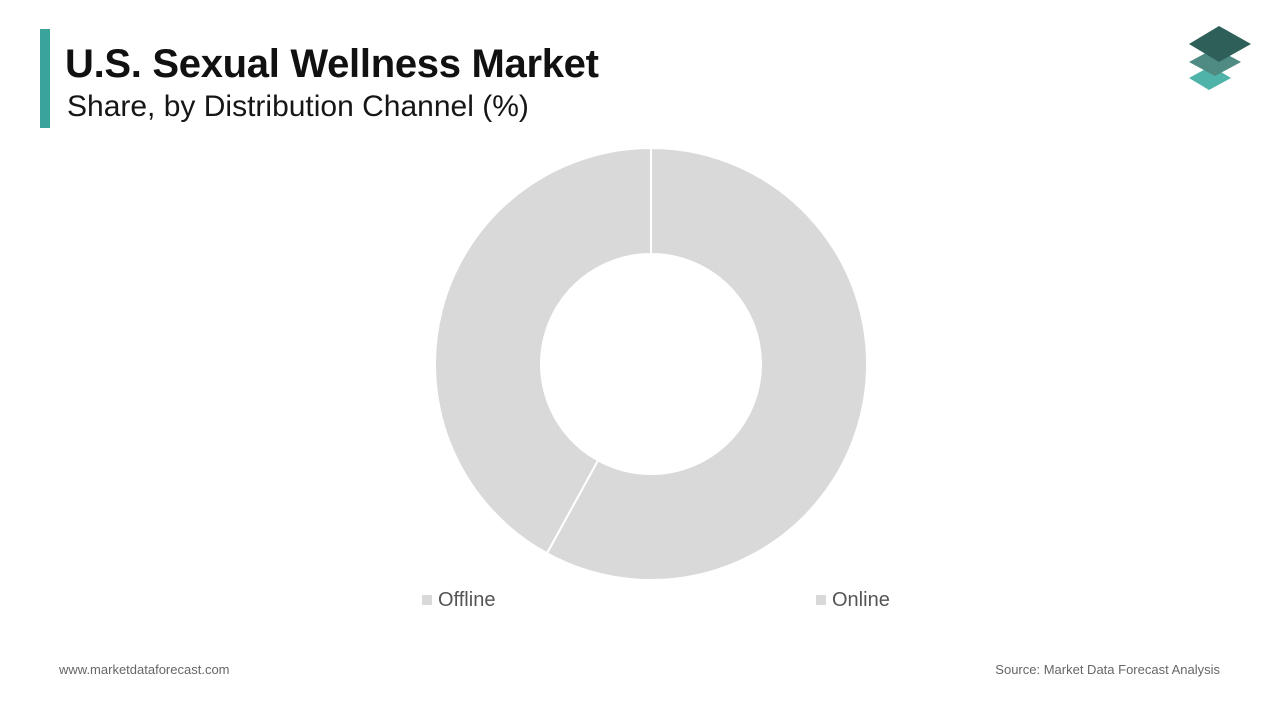 This screenshot has height=720, width=1280. Describe the element at coordinates (144, 669) in the screenshot. I see `website-url: www.marketdataforecast.com` at that location.